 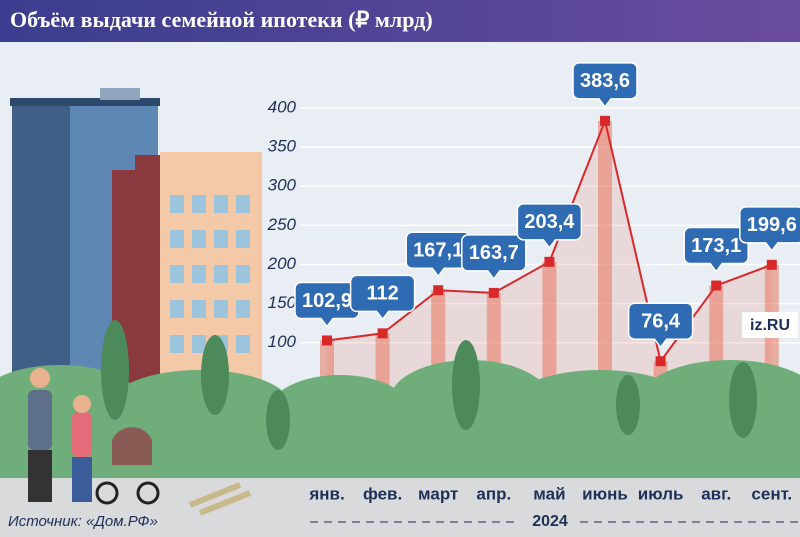 What do you see at coordinates (327, 301) in the screenshot?
I see `value-label: 102,9` at bounding box center [327, 301].